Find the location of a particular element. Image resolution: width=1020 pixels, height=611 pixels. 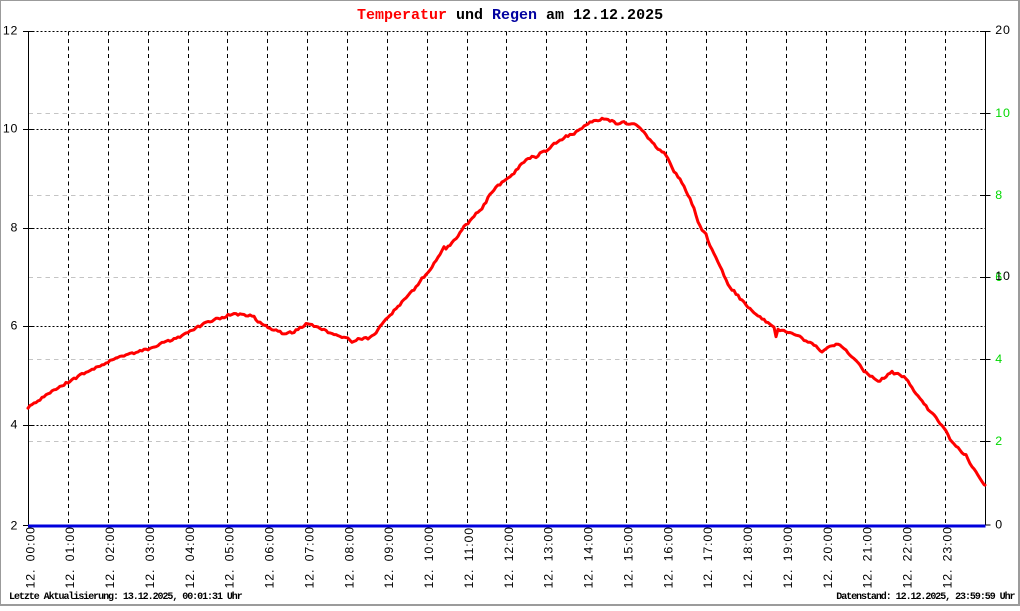

svg-text: 12 is located at coordinates (10, 31).